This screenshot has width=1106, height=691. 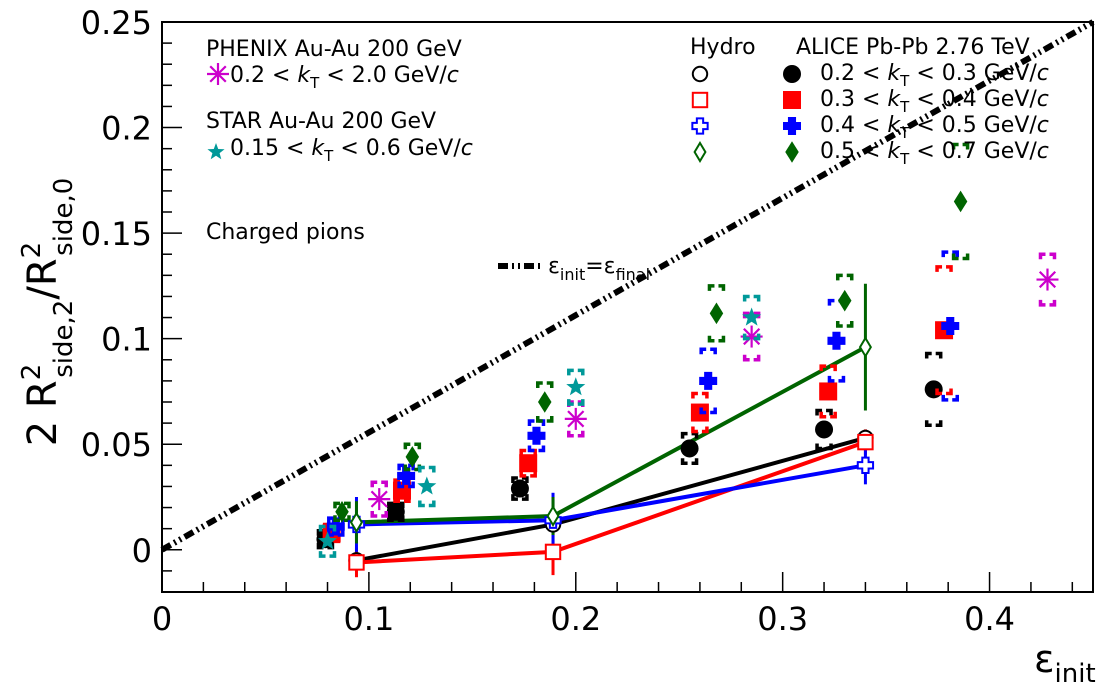 I want to click on x-tick-label: 0, so click(x=162, y=619).